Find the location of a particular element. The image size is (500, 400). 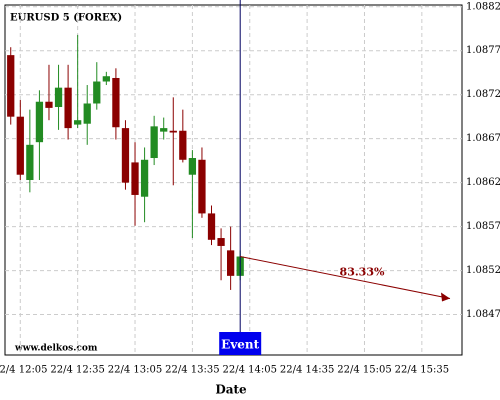

projection-arrow is located at coordinates (345, 277).